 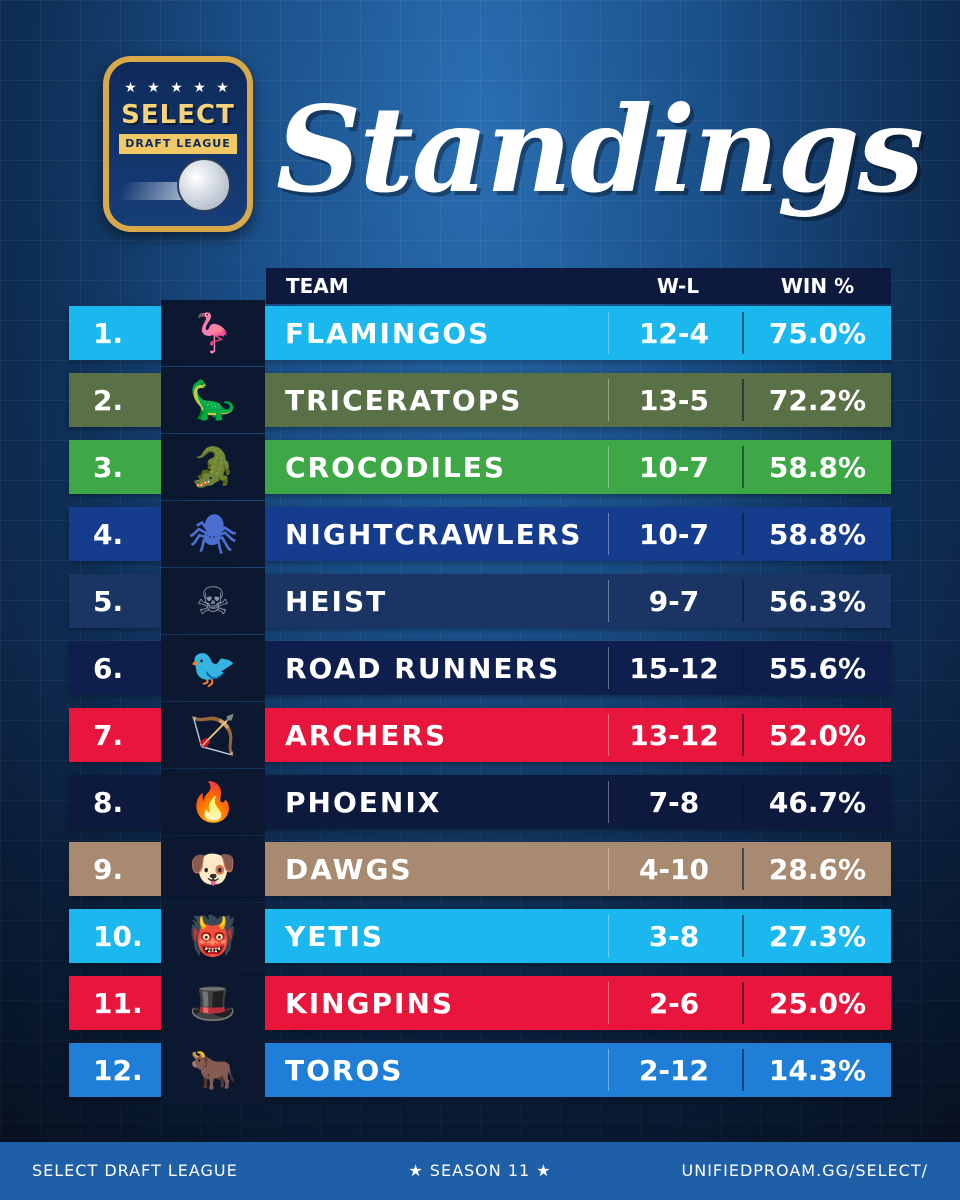 I want to click on logo-select-text: SELECT, so click(x=178, y=115).